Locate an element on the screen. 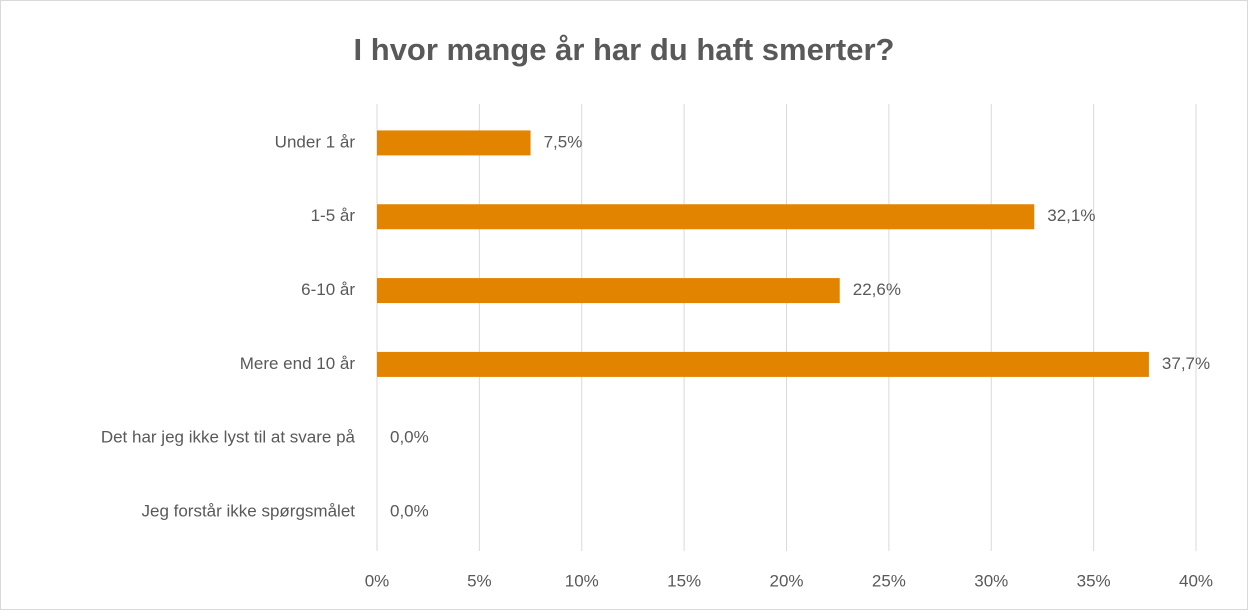 The height and width of the screenshot is (610, 1248). x-tick-label: 15% is located at coordinates (684, 580).